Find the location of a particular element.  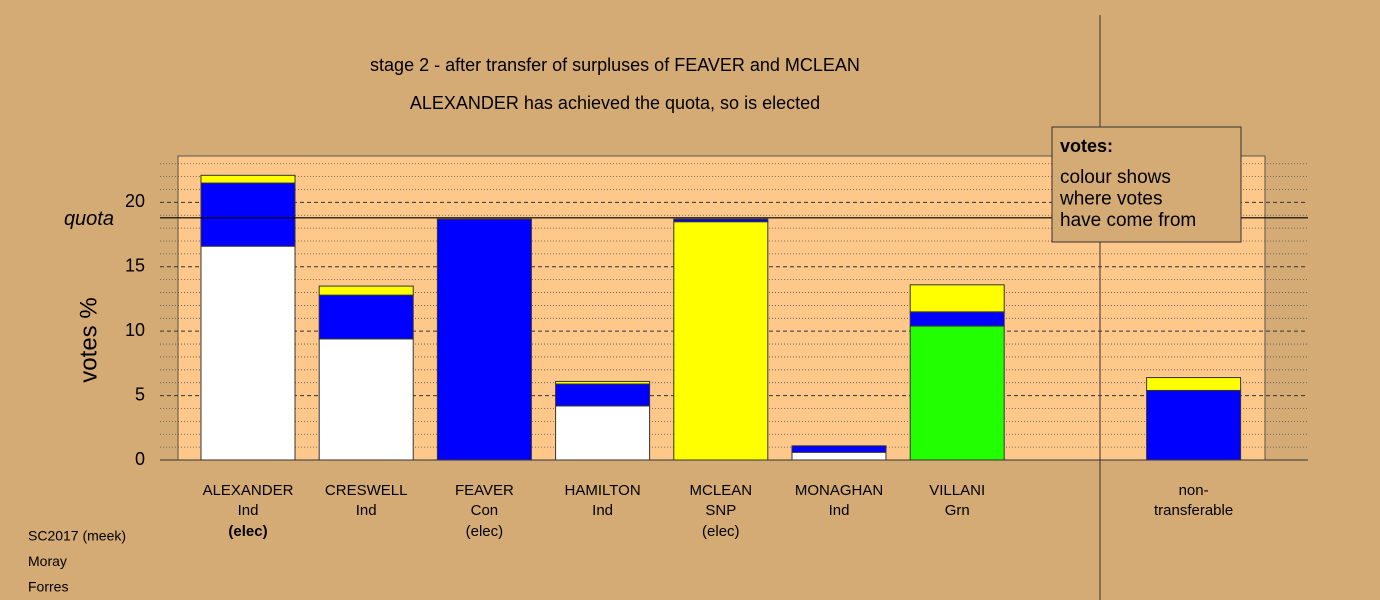

candidate-name: MONAGHAN is located at coordinates (839, 490).